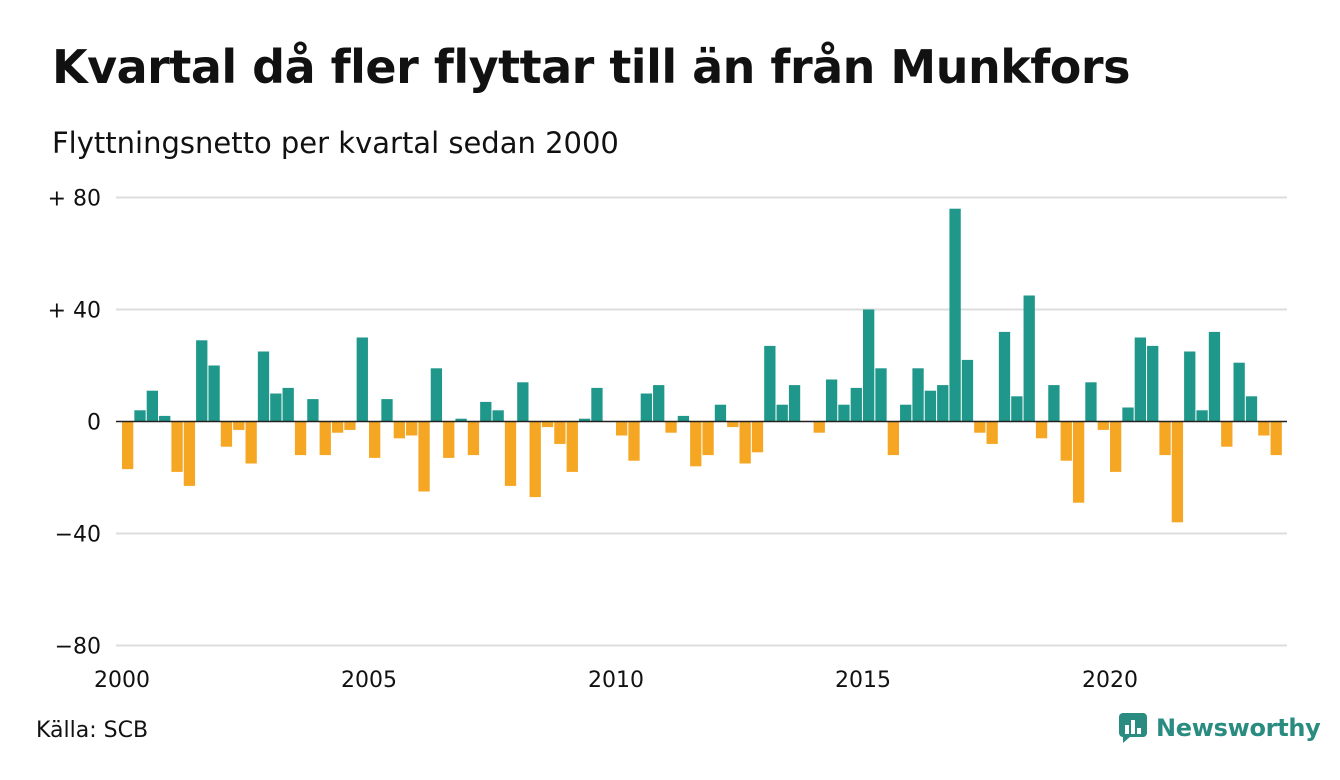  I want to click on x-tick-label: 2015, so click(863, 680).